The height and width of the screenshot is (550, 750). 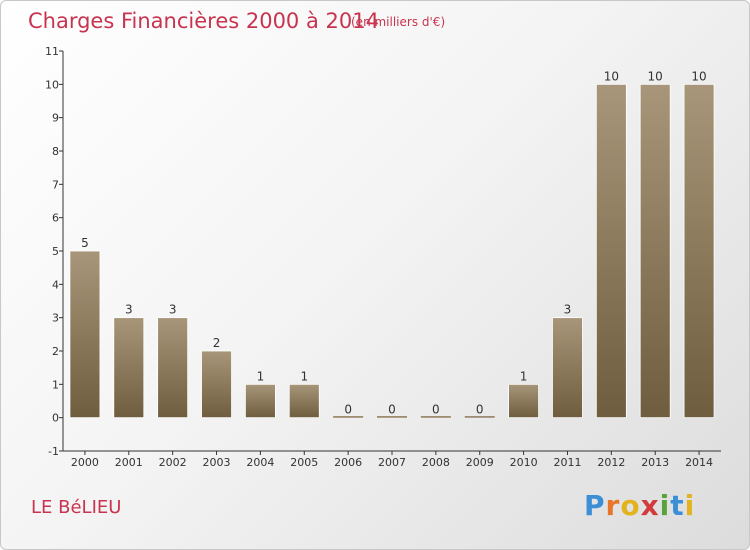 I want to click on x-tick-label: 2000, so click(x=85, y=462).